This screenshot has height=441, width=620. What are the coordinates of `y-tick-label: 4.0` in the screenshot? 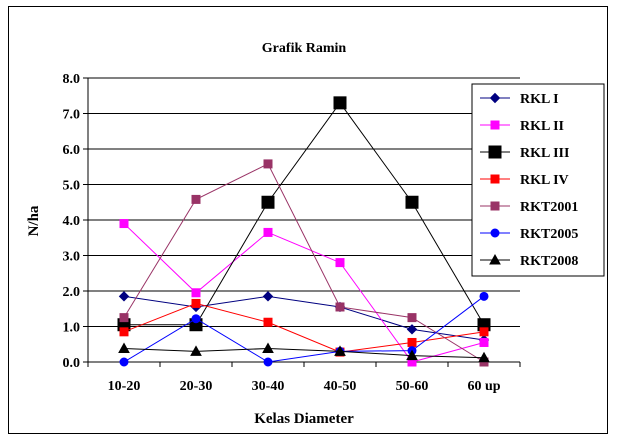 It's located at (72, 221).